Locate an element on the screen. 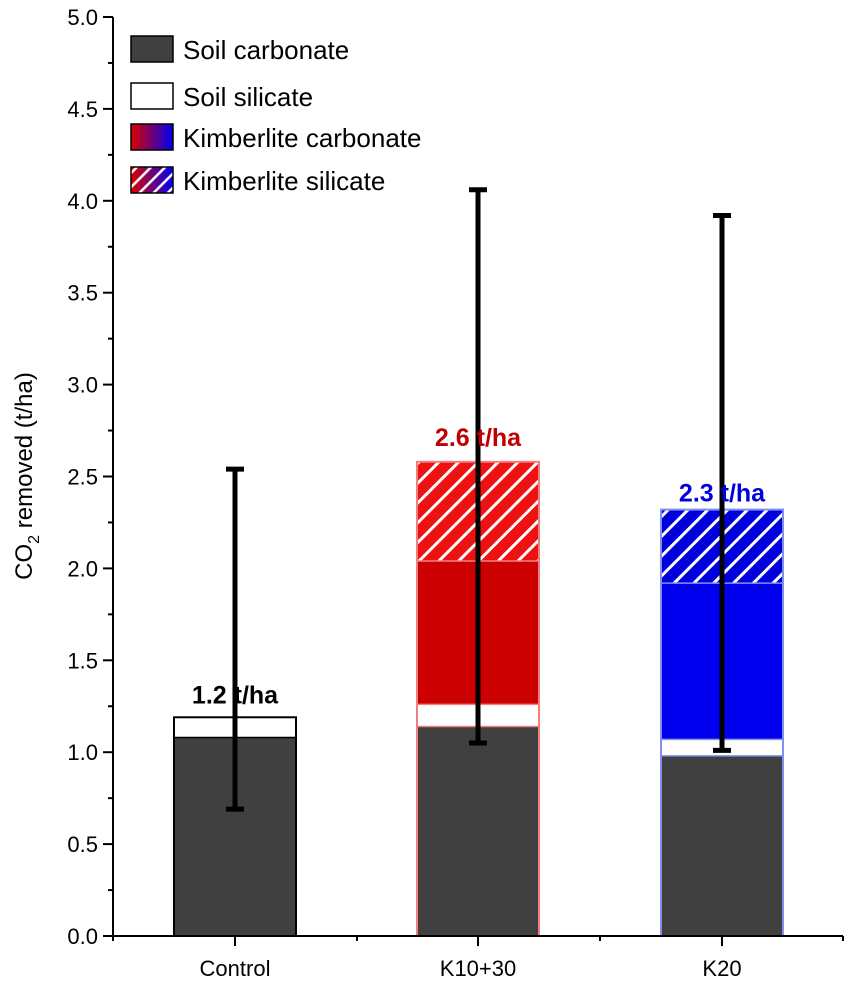  legend-label-soil-carbonate: Soil carbonate is located at coordinates (266, 50).